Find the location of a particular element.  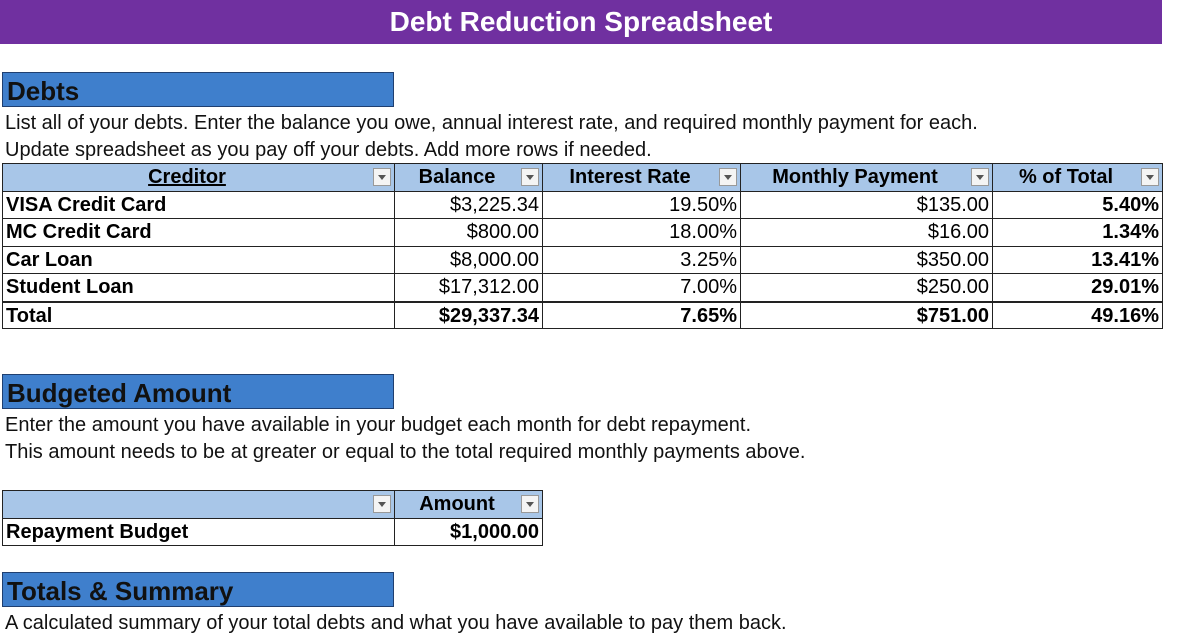

row-label: MC Credit Card is located at coordinates (198, 232).